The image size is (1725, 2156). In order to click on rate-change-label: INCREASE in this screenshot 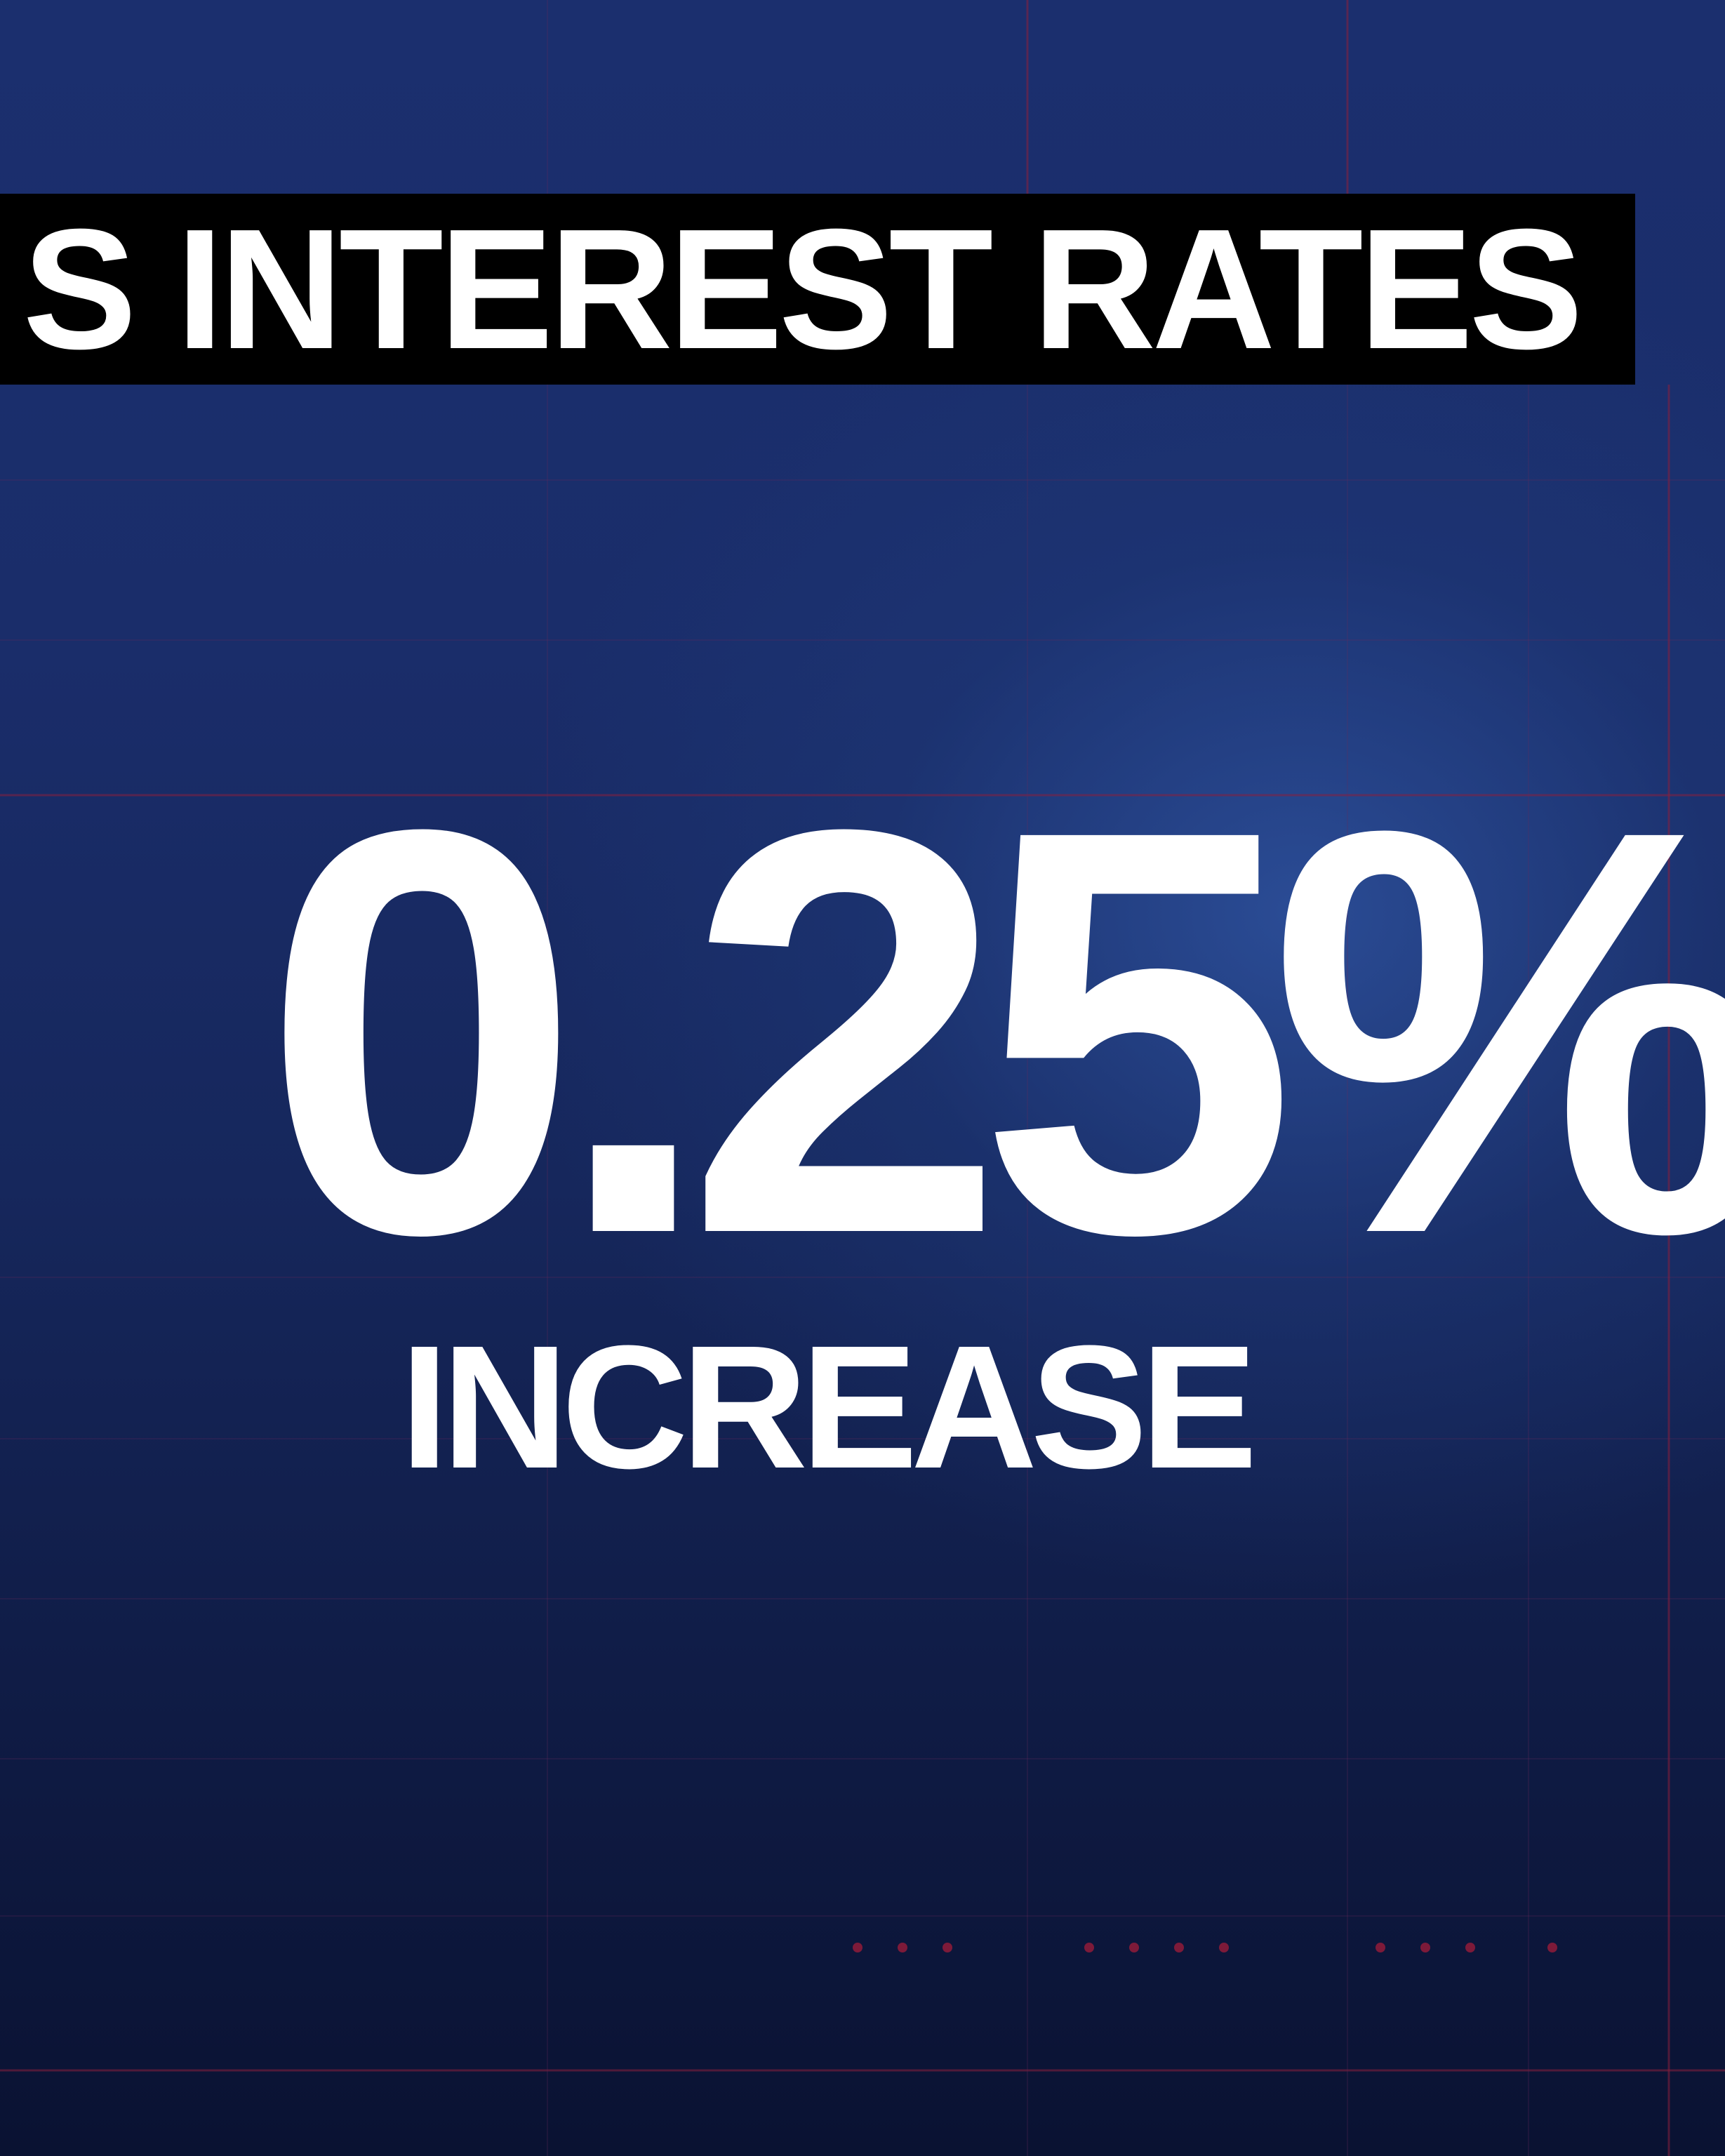, I will do `click(829, 1407)`.